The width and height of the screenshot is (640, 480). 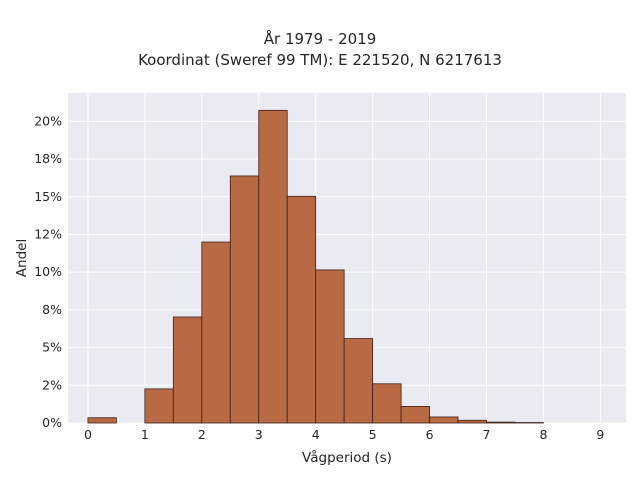 I want to click on y-tick-label: 2%, so click(x=52, y=384).